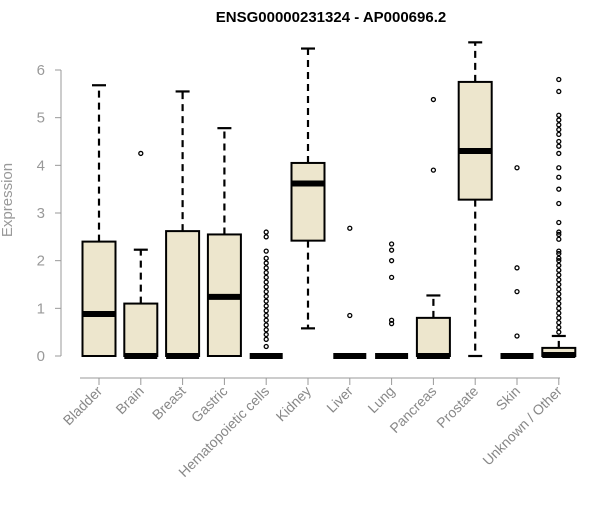 The width and height of the screenshot is (600, 505). What do you see at coordinates (129, 400) in the screenshot?
I see `x-tick-label: Brain` at bounding box center [129, 400].